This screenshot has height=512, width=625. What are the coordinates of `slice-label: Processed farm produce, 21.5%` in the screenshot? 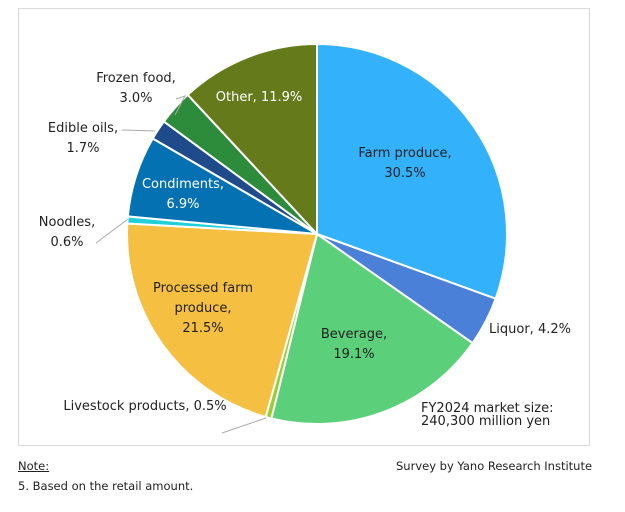 It's located at (203, 308).